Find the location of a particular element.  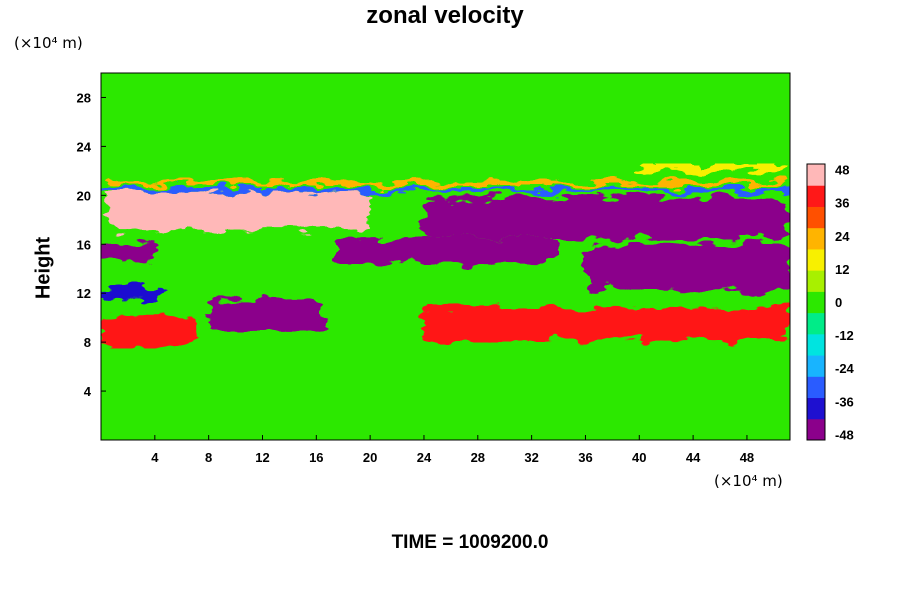

x-tick-label: 4 is located at coordinates (155, 457).